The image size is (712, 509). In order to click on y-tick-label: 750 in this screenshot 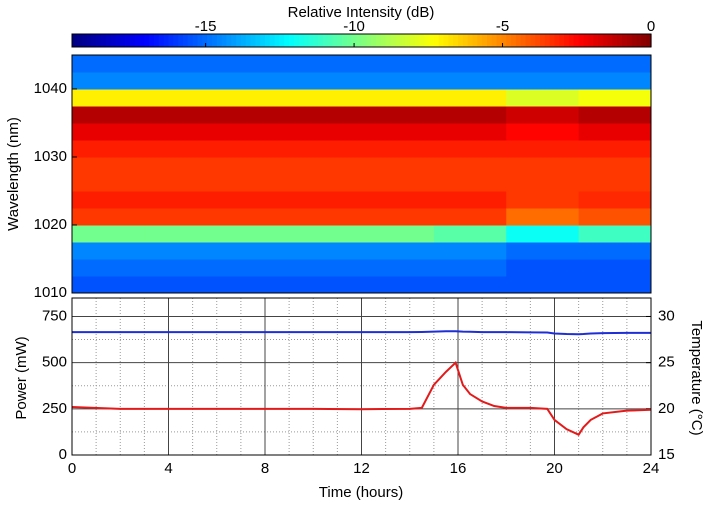, I will do `click(54, 315)`.